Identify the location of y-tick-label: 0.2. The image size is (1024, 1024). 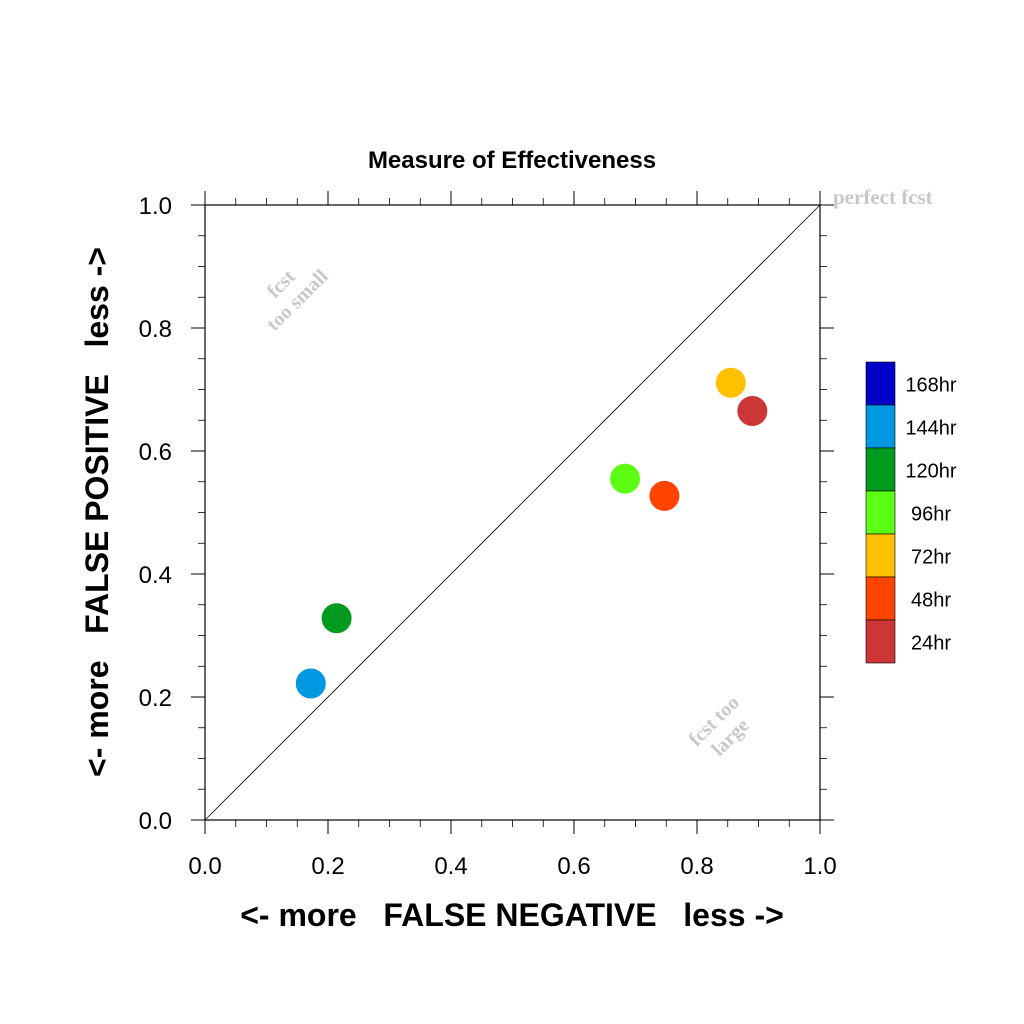
(155, 698).